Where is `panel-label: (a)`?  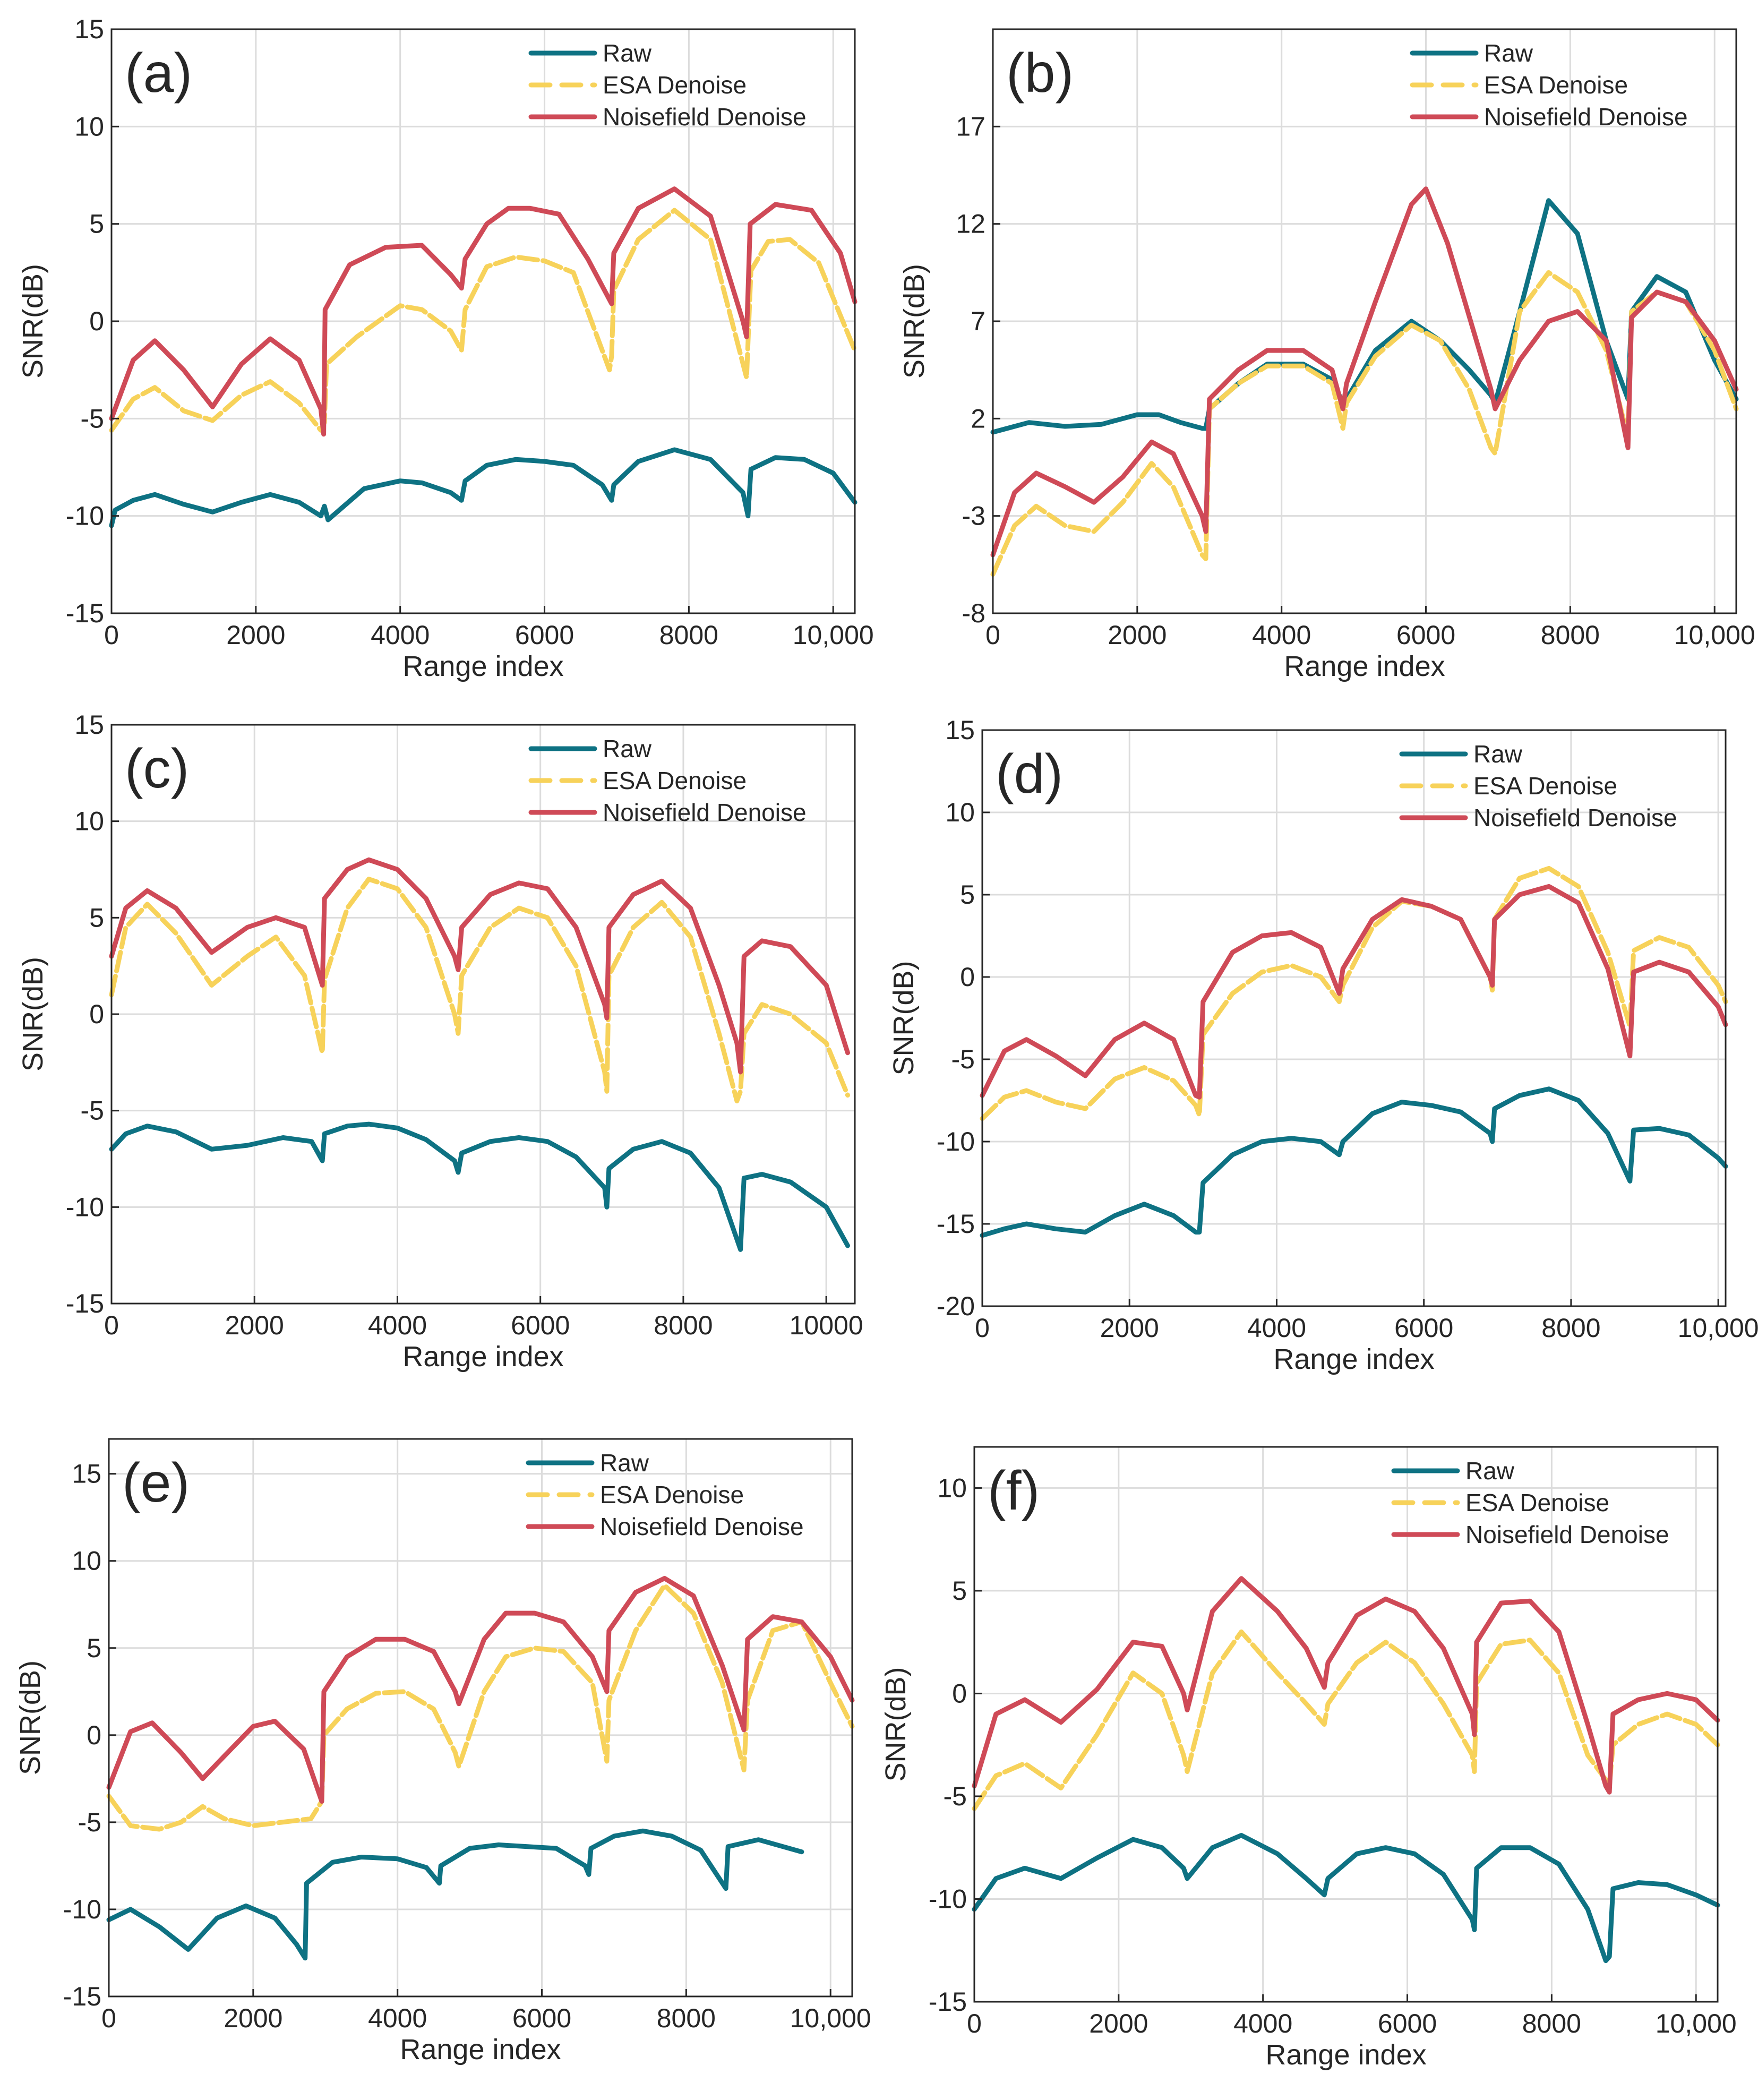
panel-label: (a) is located at coordinates (159, 73).